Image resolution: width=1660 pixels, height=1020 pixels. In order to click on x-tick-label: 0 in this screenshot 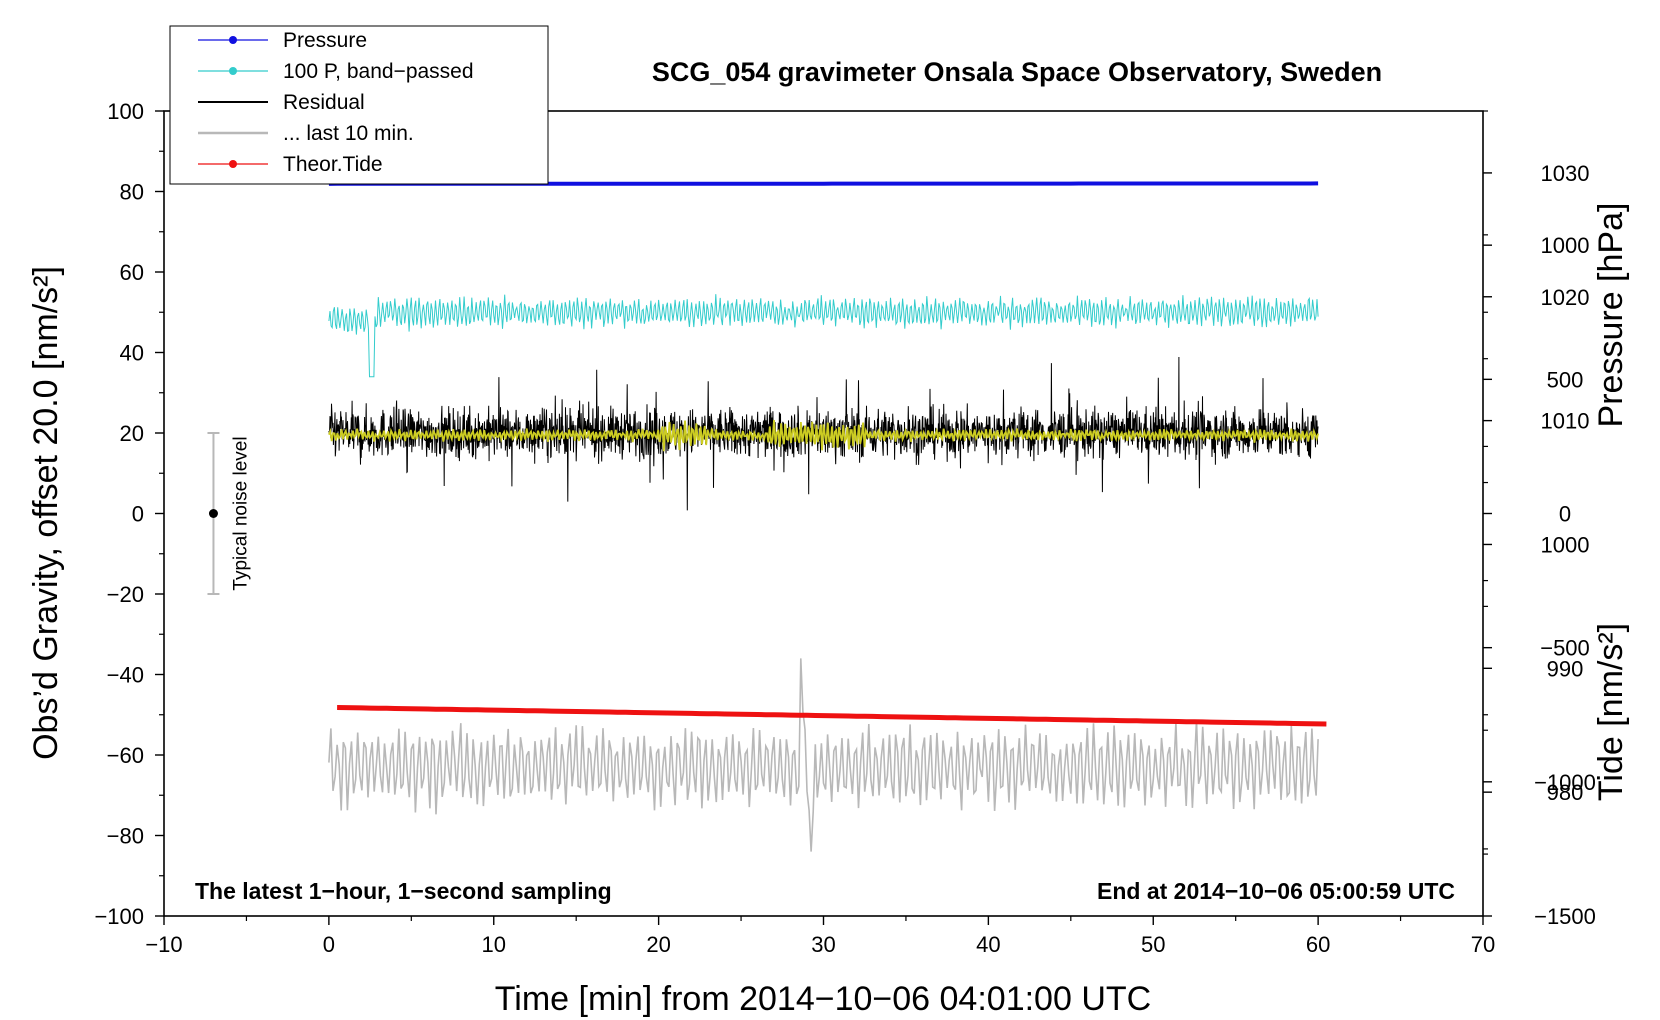, I will do `click(329, 944)`.